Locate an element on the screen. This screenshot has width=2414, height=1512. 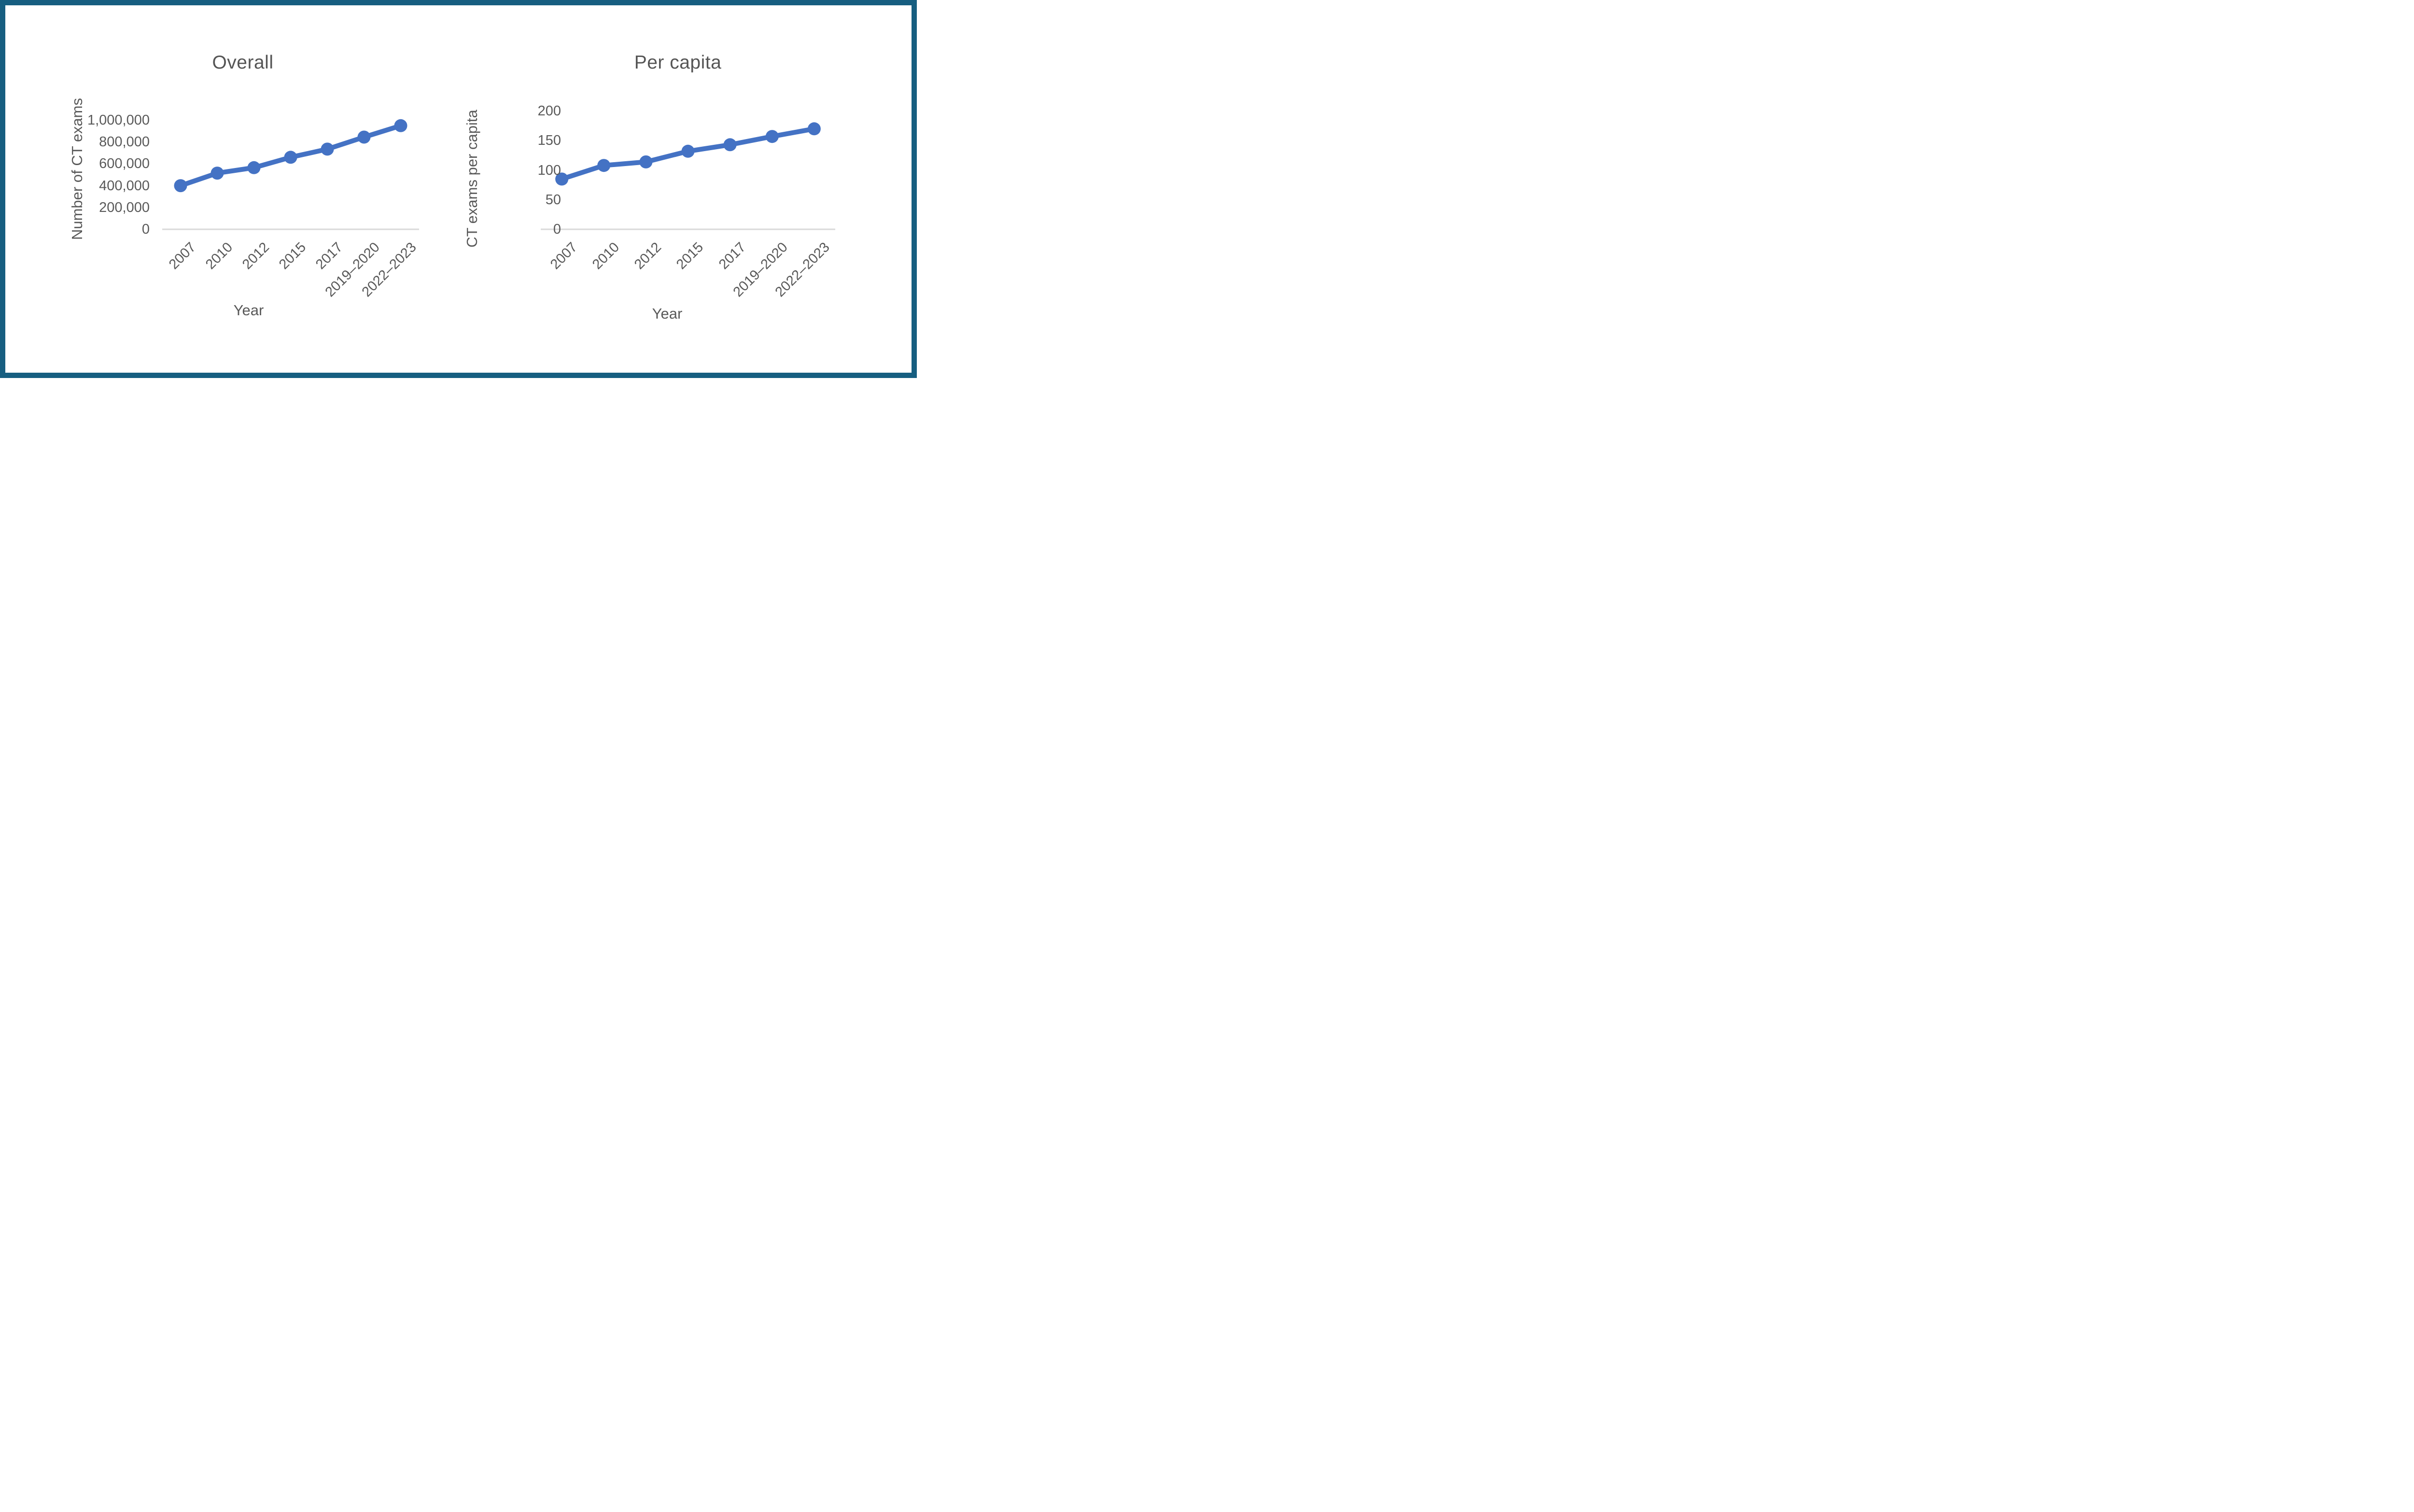
data-point-overall-2010 is located at coordinates (217, 174).